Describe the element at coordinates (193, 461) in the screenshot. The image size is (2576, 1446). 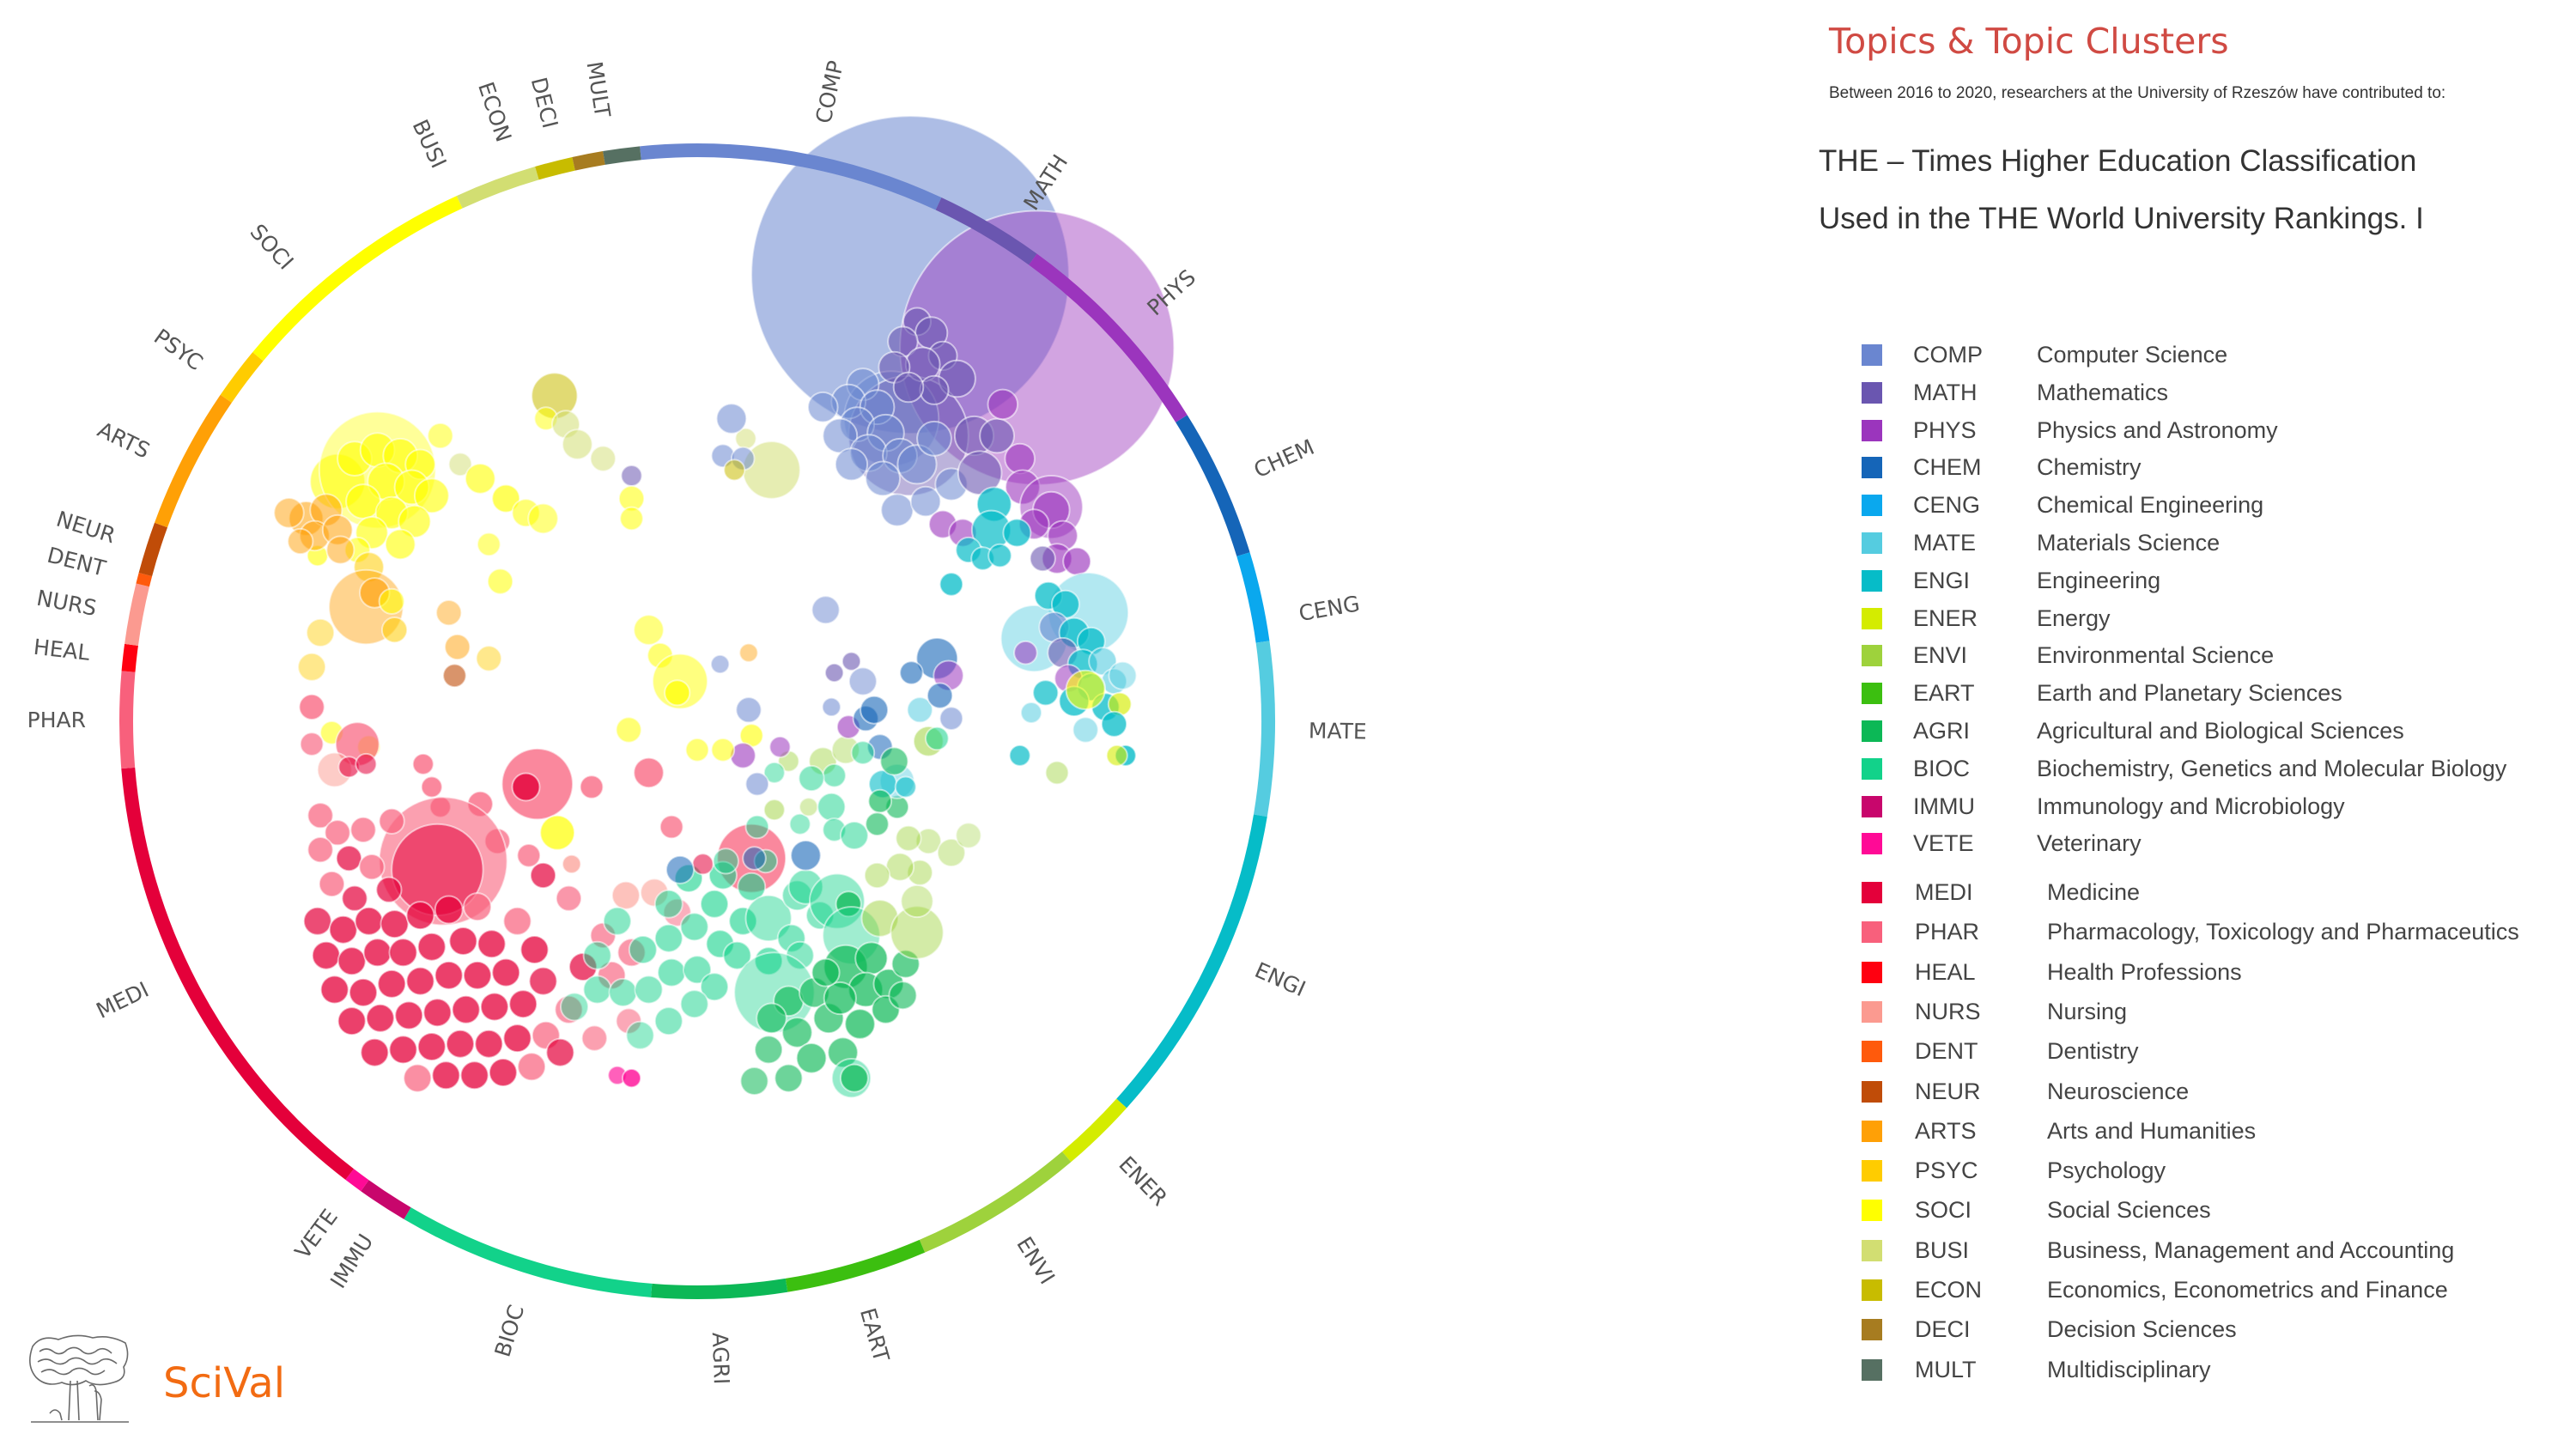
I see `ring-segment-arts` at that location.